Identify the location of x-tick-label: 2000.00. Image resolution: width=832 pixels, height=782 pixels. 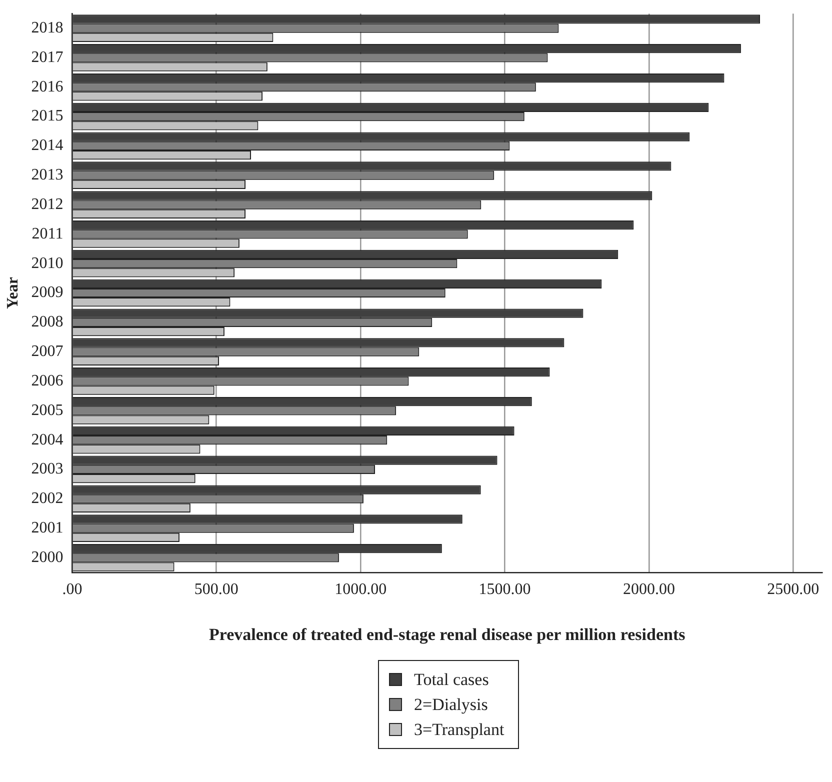
(648, 589).